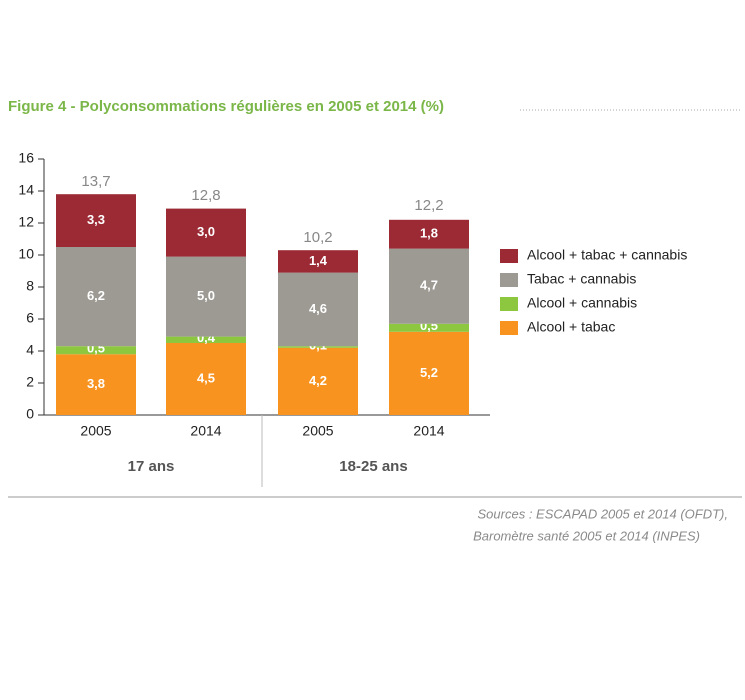 The height and width of the screenshot is (700, 745). Describe the element at coordinates (26, 190) in the screenshot. I see `y-tick-label: 14` at that location.